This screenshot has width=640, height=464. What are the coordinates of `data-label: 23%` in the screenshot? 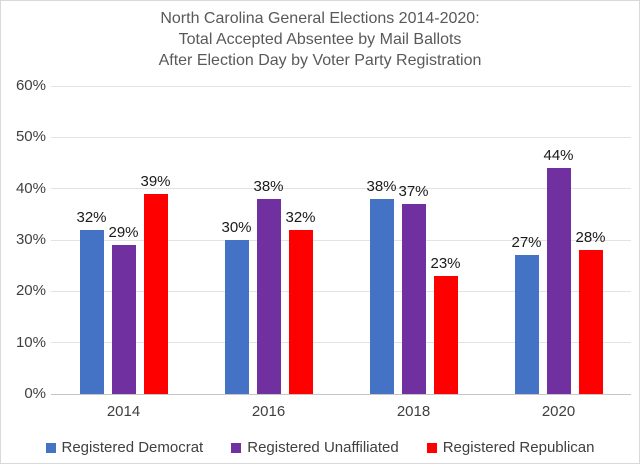 It's located at (445, 263).